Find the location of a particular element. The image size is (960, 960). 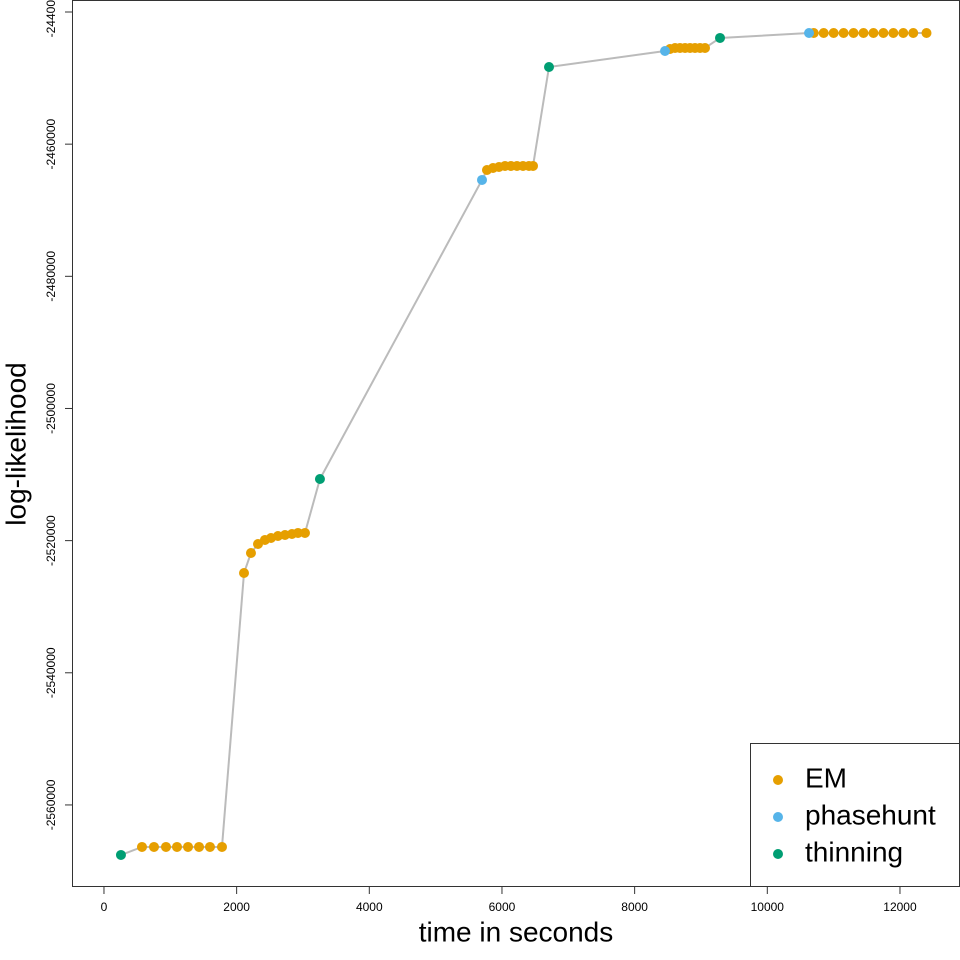

legend-label: phasehunt is located at coordinates (870, 814).